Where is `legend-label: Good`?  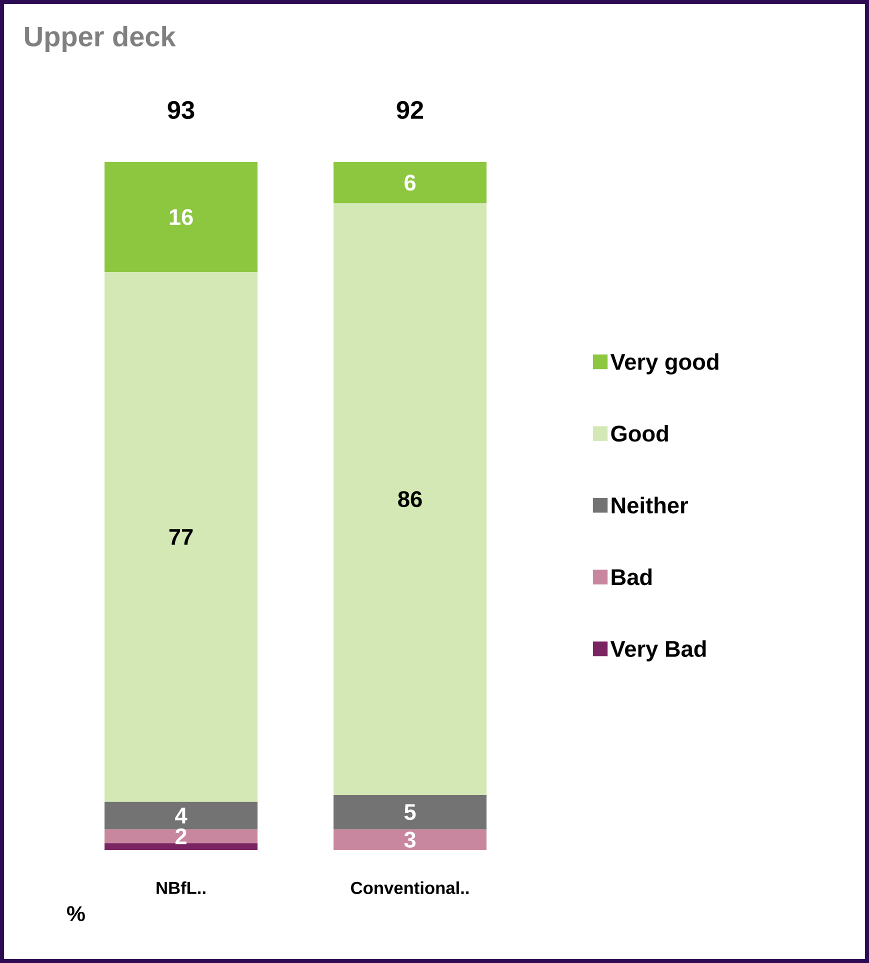
legend-label: Good is located at coordinates (639, 433).